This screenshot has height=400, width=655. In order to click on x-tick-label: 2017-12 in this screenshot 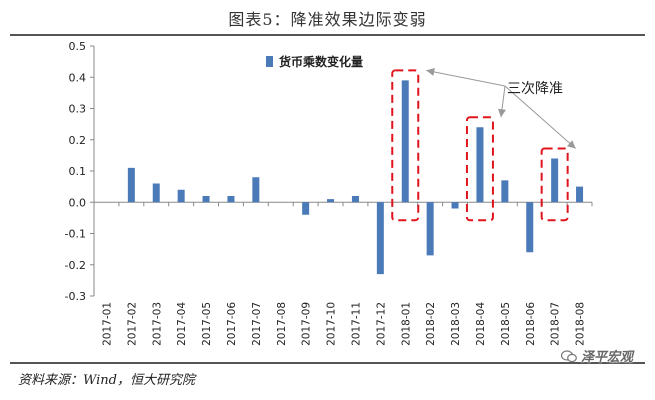, I will do `click(381, 324)`.